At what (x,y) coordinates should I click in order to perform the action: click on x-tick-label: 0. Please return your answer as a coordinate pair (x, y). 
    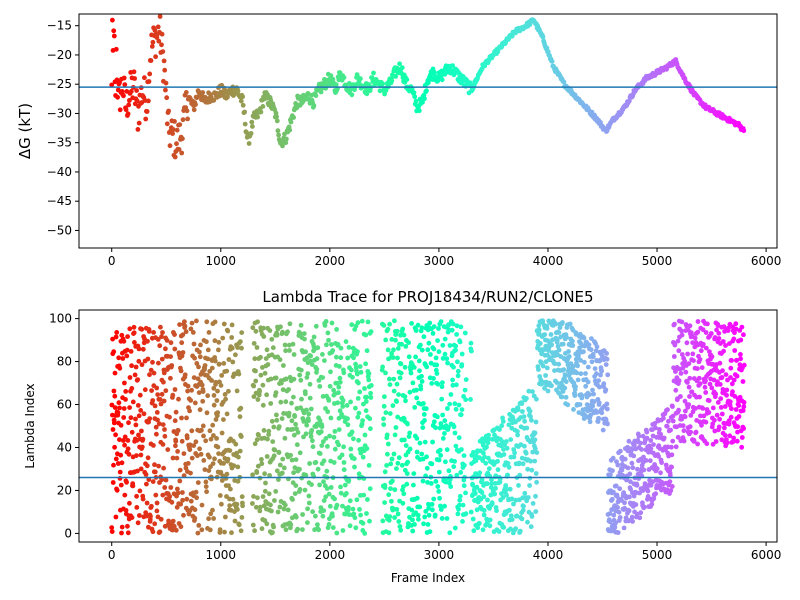
    Looking at the image, I should click on (112, 261).